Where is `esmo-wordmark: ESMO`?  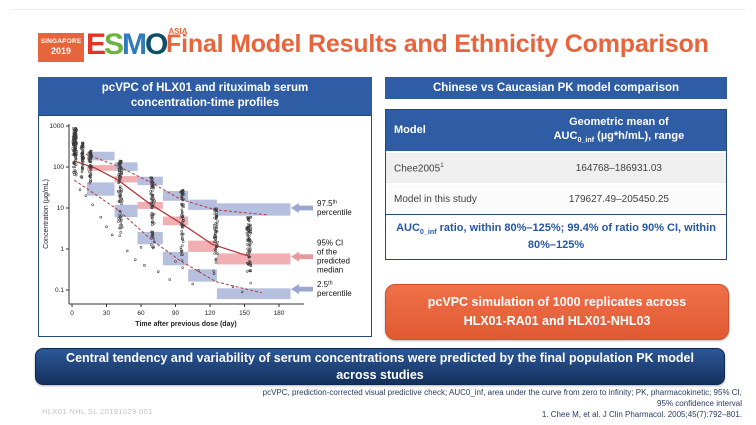 esmo-wordmark: ESMO is located at coordinates (127, 44).